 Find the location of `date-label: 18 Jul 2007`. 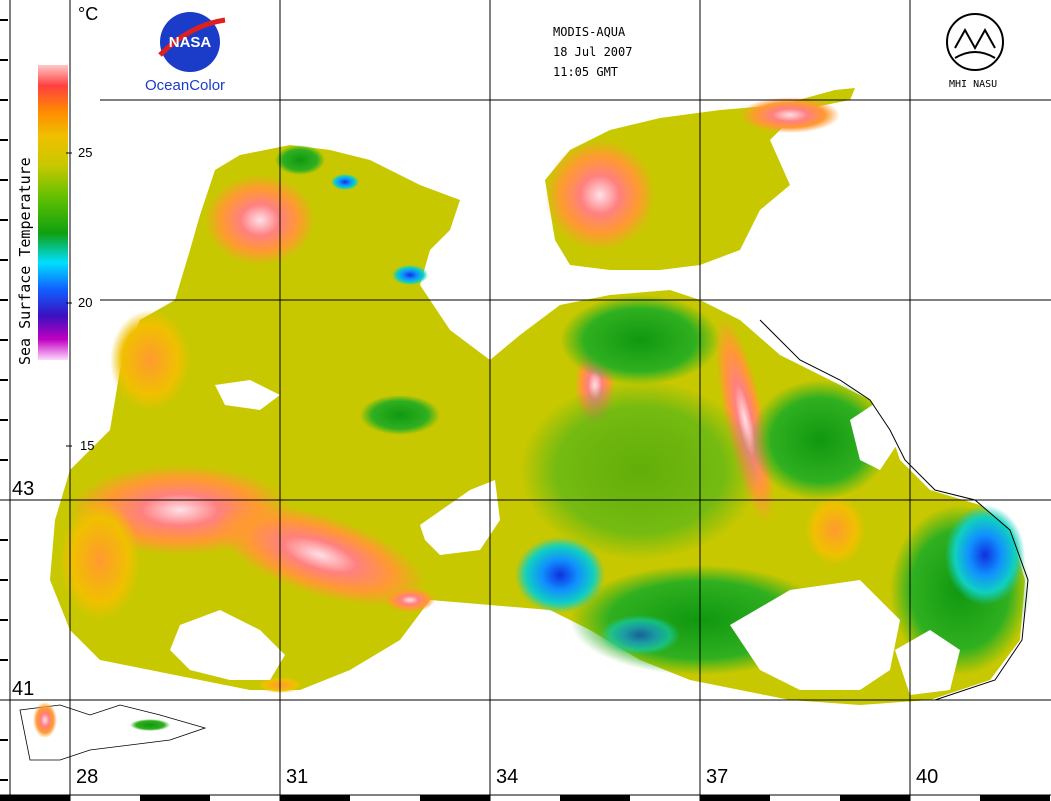

date-label: 18 Jul 2007 is located at coordinates (593, 52).